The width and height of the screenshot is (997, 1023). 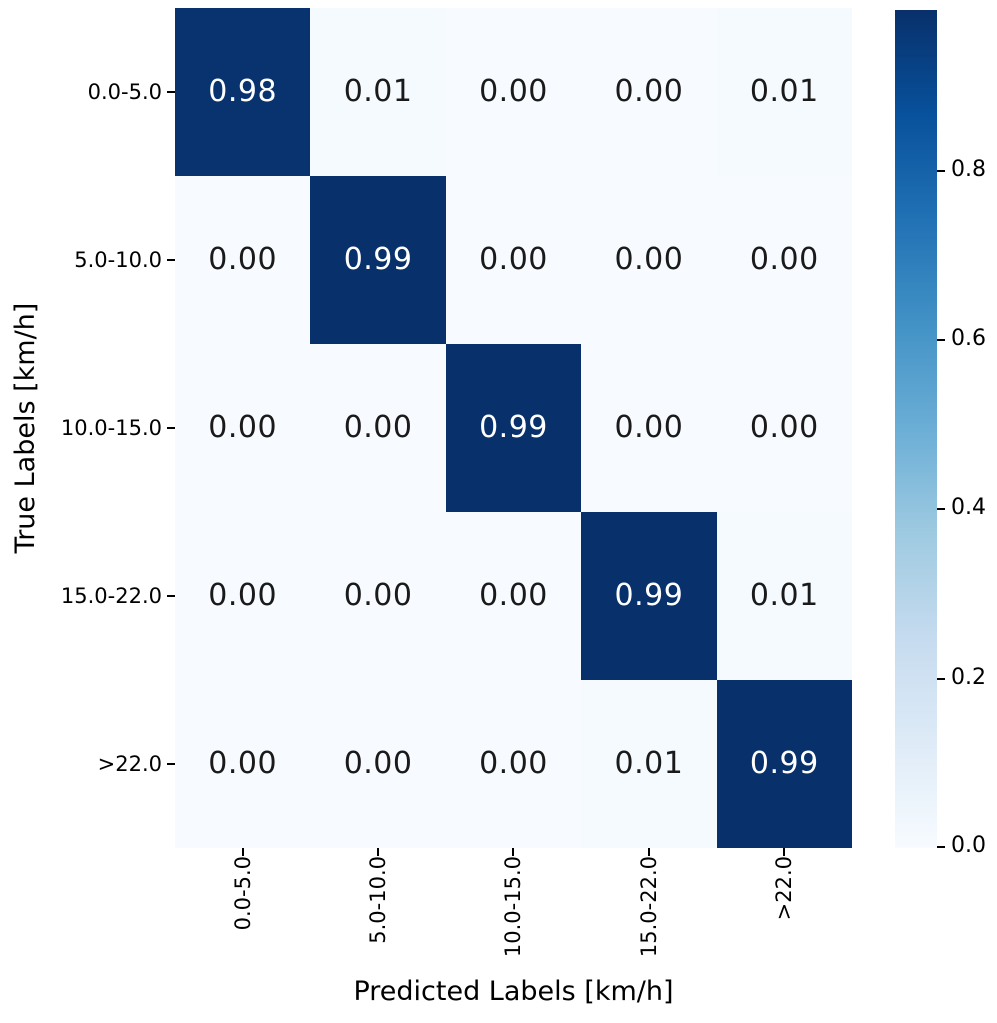 What do you see at coordinates (968, 507) in the screenshot?
I see `colorbar-tick-label: 0.4` at bounding box center [968, 507].